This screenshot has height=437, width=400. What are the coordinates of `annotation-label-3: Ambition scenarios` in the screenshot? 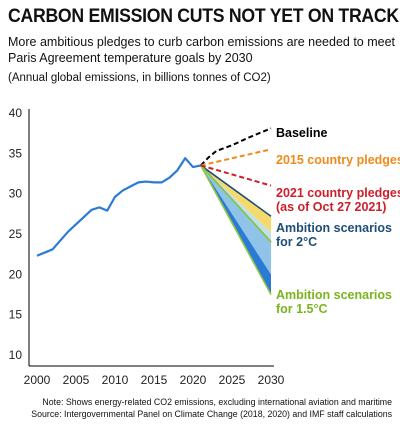 It's located at (334, 228).